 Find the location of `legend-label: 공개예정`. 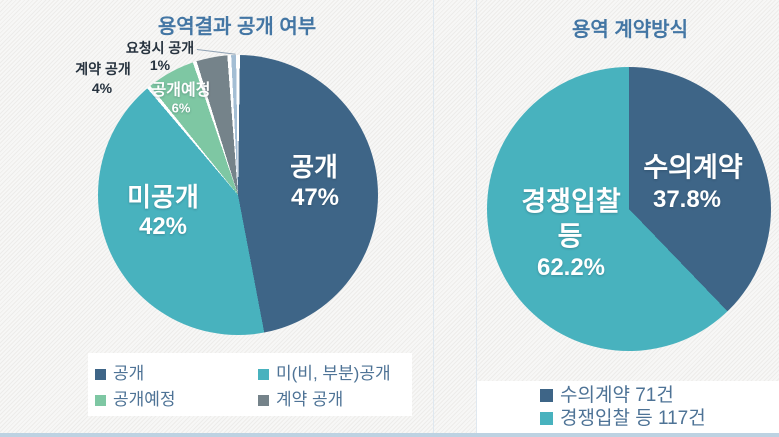

legend-label: 공개예정 is located at coordinates (144, 400).